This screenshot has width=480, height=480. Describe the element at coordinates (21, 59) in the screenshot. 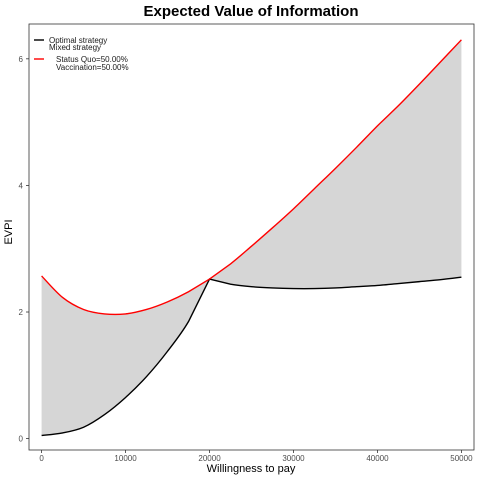

I see `y-tick-label: 6` at that location.